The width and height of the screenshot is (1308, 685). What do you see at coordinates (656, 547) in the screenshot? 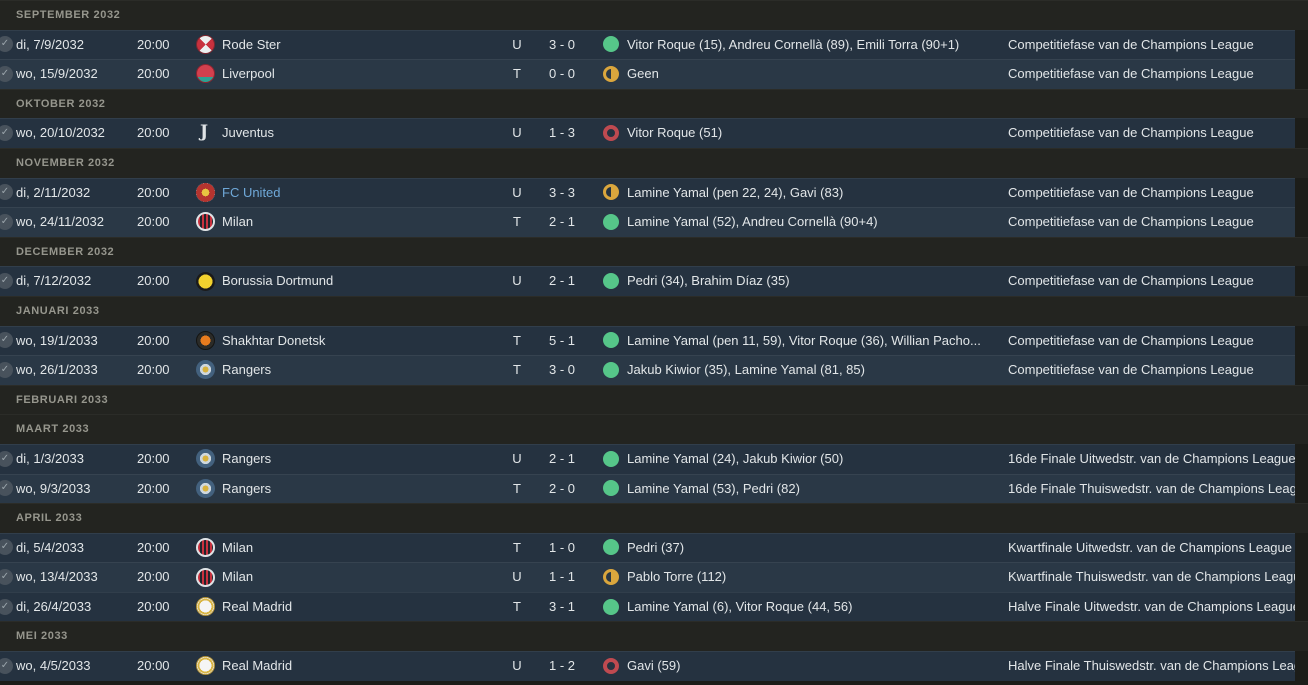
I see `goalscorers: Pedri (37)` at bounding box center [656, 547].